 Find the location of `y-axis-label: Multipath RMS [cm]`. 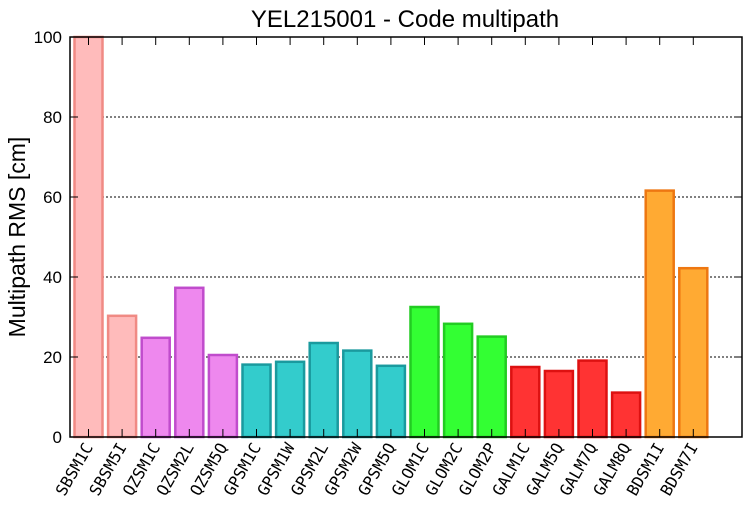

y-axis-label: Multipath RMS [cm] is located at coordinates (17, 237).